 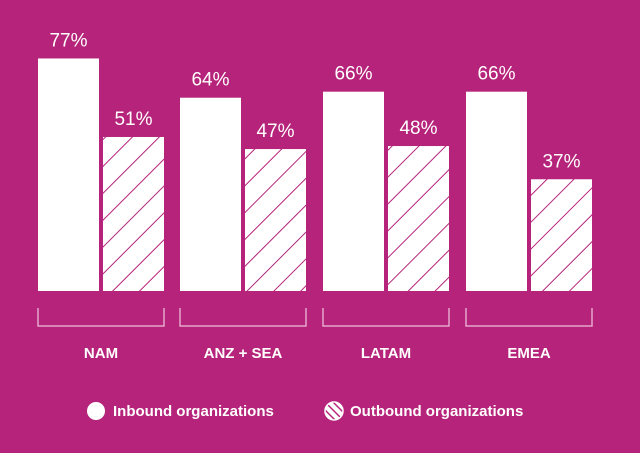 I want to click on value-label: 64%, so click(x=210, y=80).